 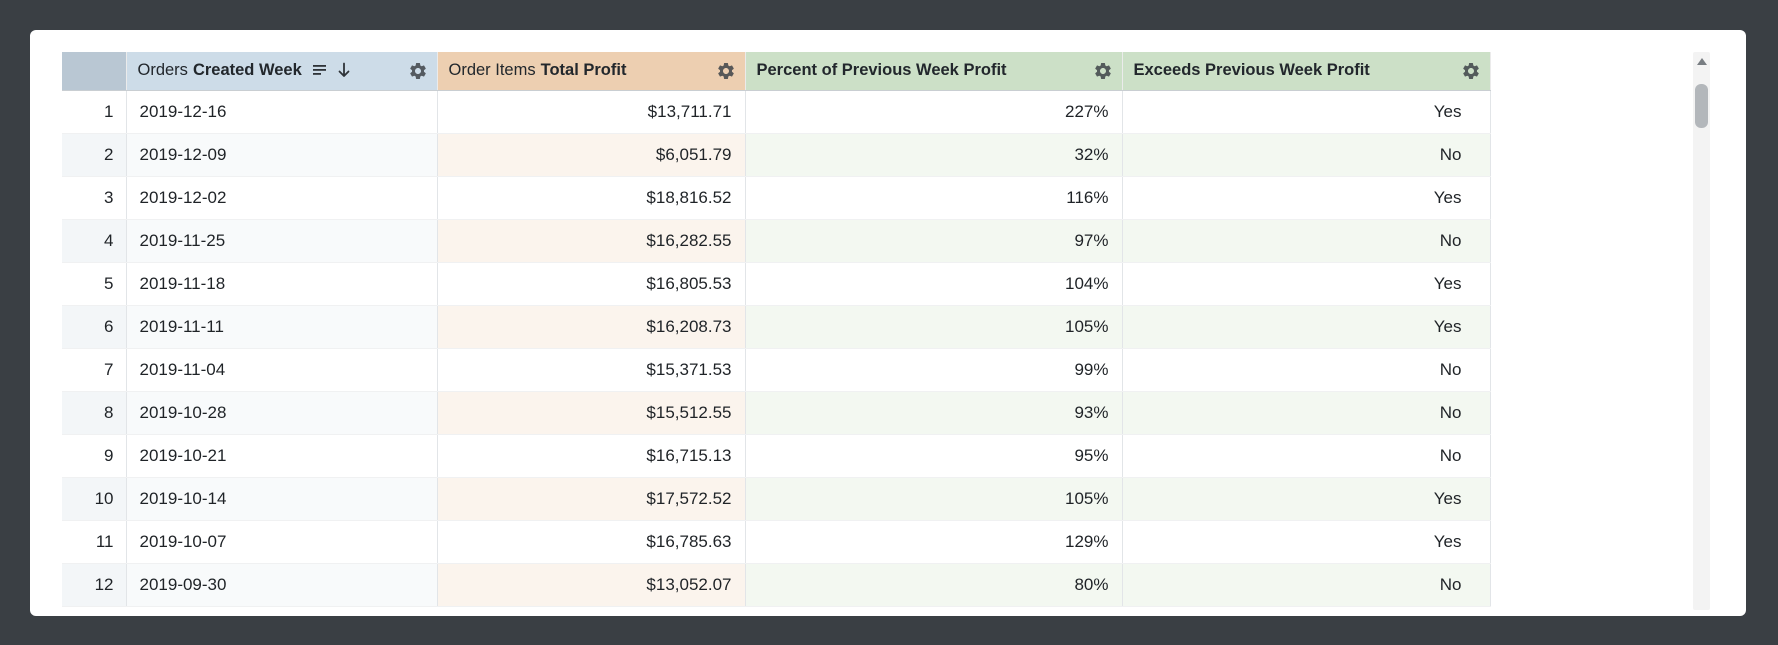 What do you see at coordinates (934, 112) in the screenshot?
I see `cell-percent-of-previous-week-profit: 227%` at bounding box center [934, 112].